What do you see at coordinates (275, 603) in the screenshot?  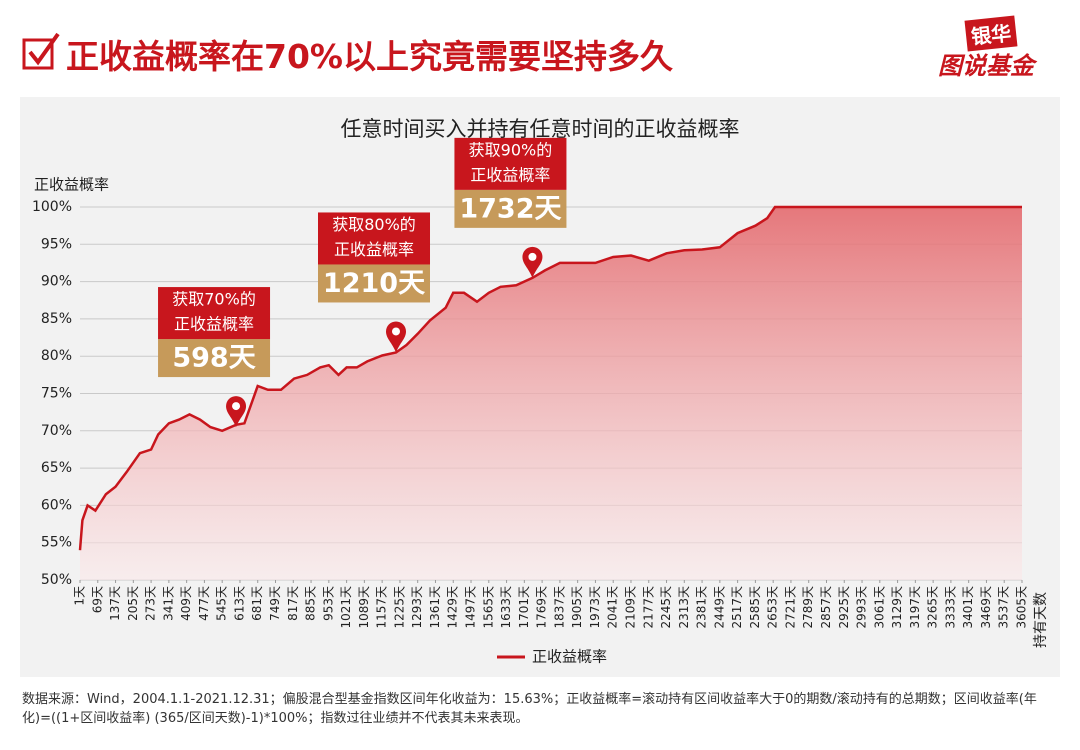 I see `x-tick-label: 749天` at bounding box center [275, 603].